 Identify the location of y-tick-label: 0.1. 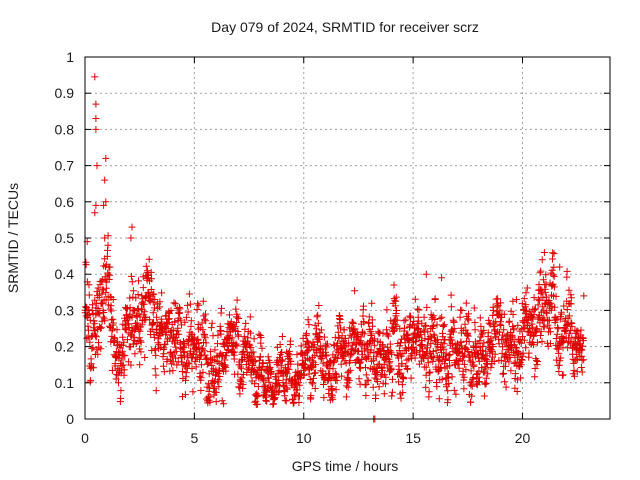
(65, 383).